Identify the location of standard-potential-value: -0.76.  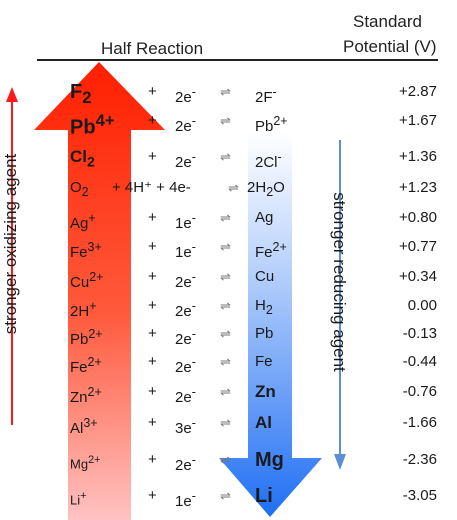
(419, 391).